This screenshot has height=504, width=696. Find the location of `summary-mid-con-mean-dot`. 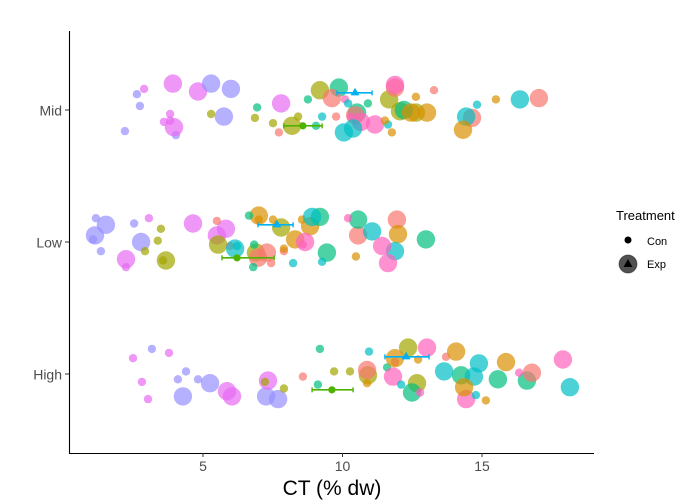

summary-mid-con-mean-dot is located at coordinates (303, 126).